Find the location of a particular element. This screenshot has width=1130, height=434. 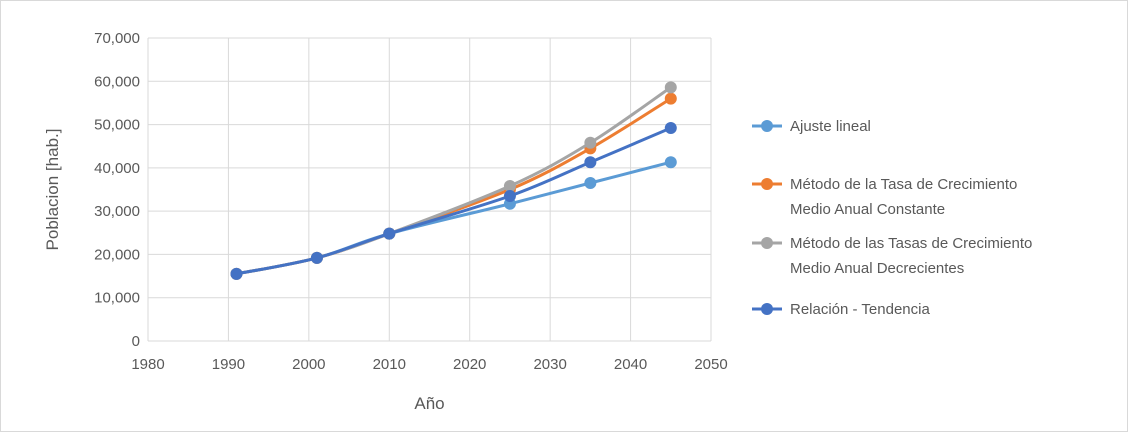

y-tick-label: 30,000 is located at coordinates (117, 211).